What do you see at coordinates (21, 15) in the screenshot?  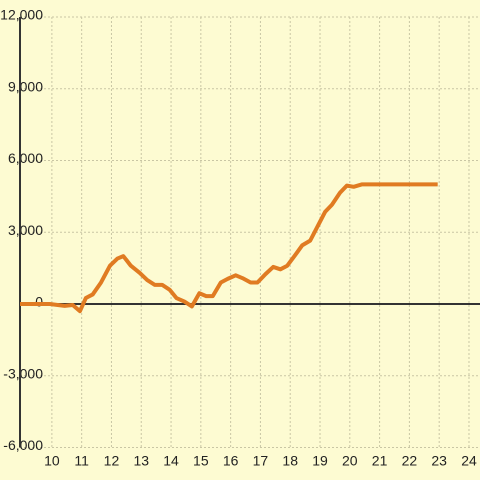 I see `y-tick-label: 12,000` at bounding box center [21, 15].